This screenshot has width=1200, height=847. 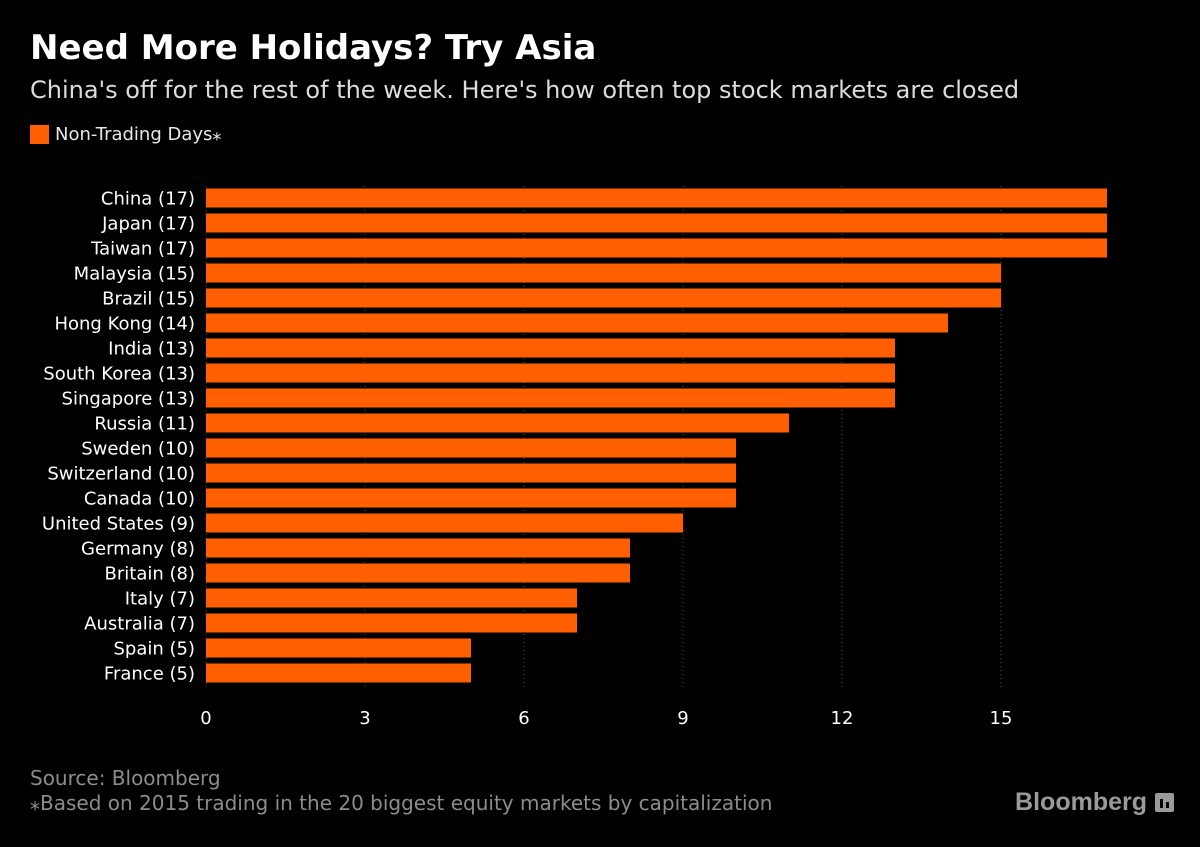 What do you see at coordinates (148, 199) in the screenshot?
I see `category-label-0: China (17)` at bounding box center [148, 199].